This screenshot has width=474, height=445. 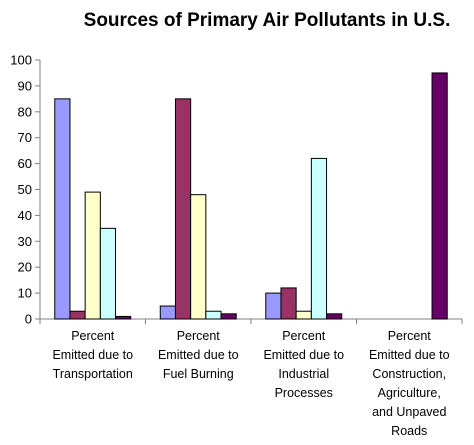 I want to click on bar-cat1-series2, so click(x=77, y=315).